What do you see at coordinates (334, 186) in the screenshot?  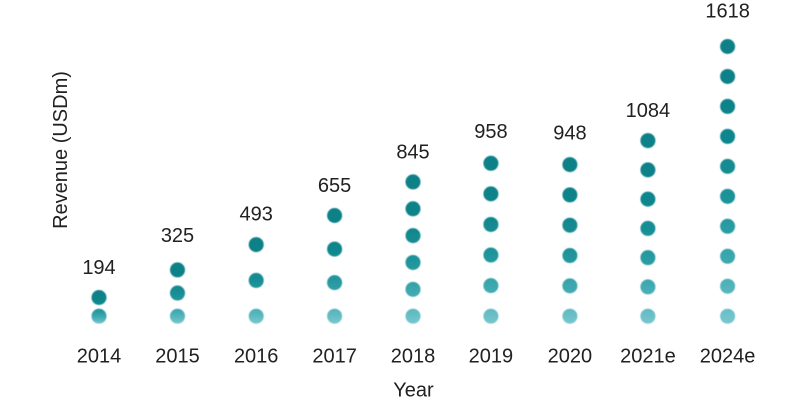 I see `value-label-2017: 655` at bounding box center [334, 186].